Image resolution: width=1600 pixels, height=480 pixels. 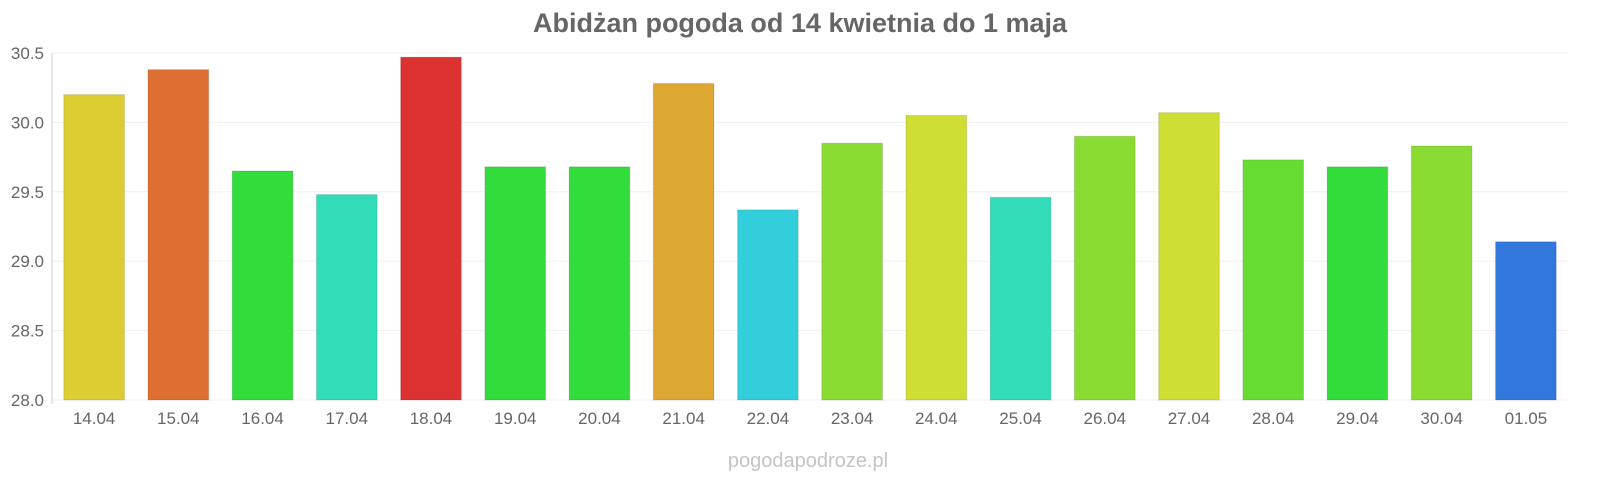 I want to click on x-tick-label: 18.04, so click(x=431, y=418).